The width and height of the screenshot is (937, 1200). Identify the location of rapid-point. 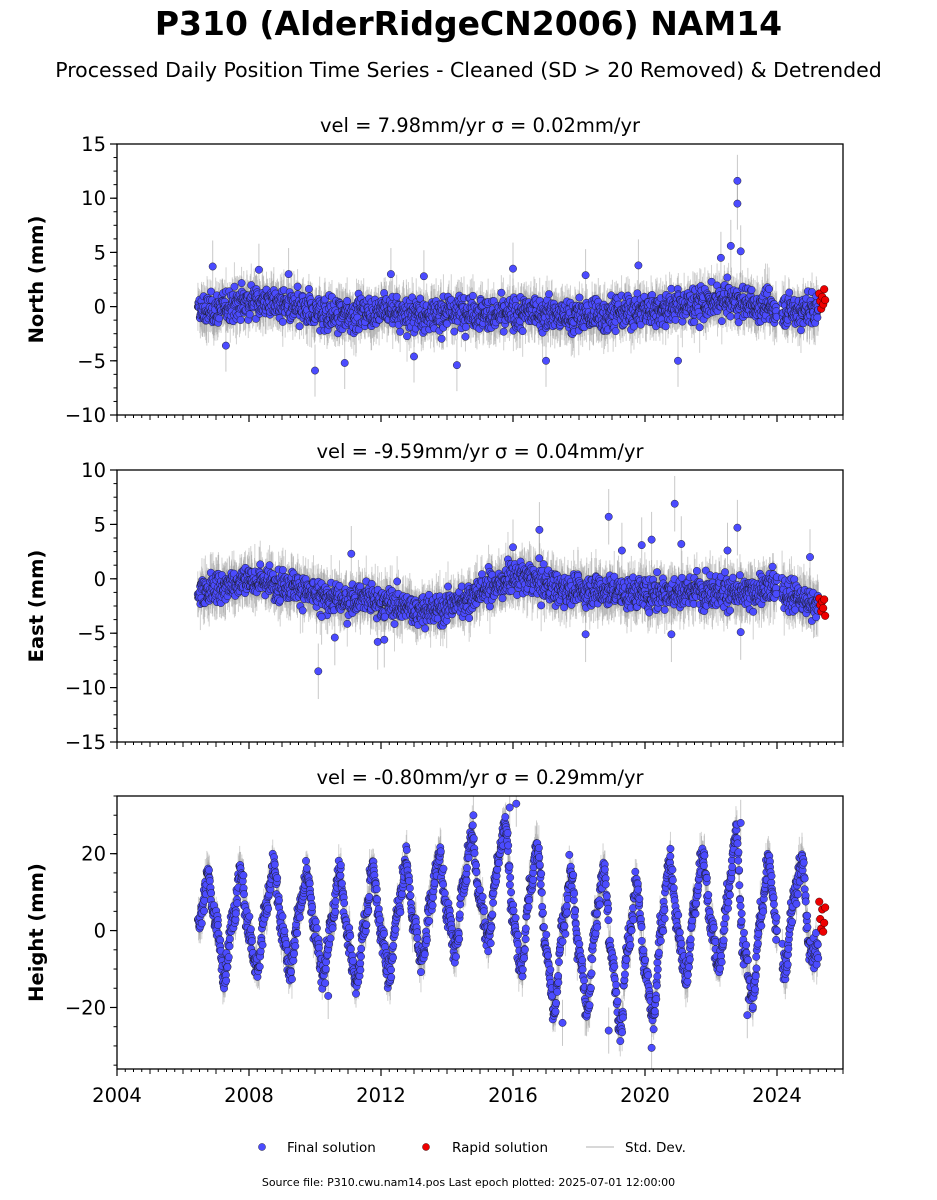
(823, 608).